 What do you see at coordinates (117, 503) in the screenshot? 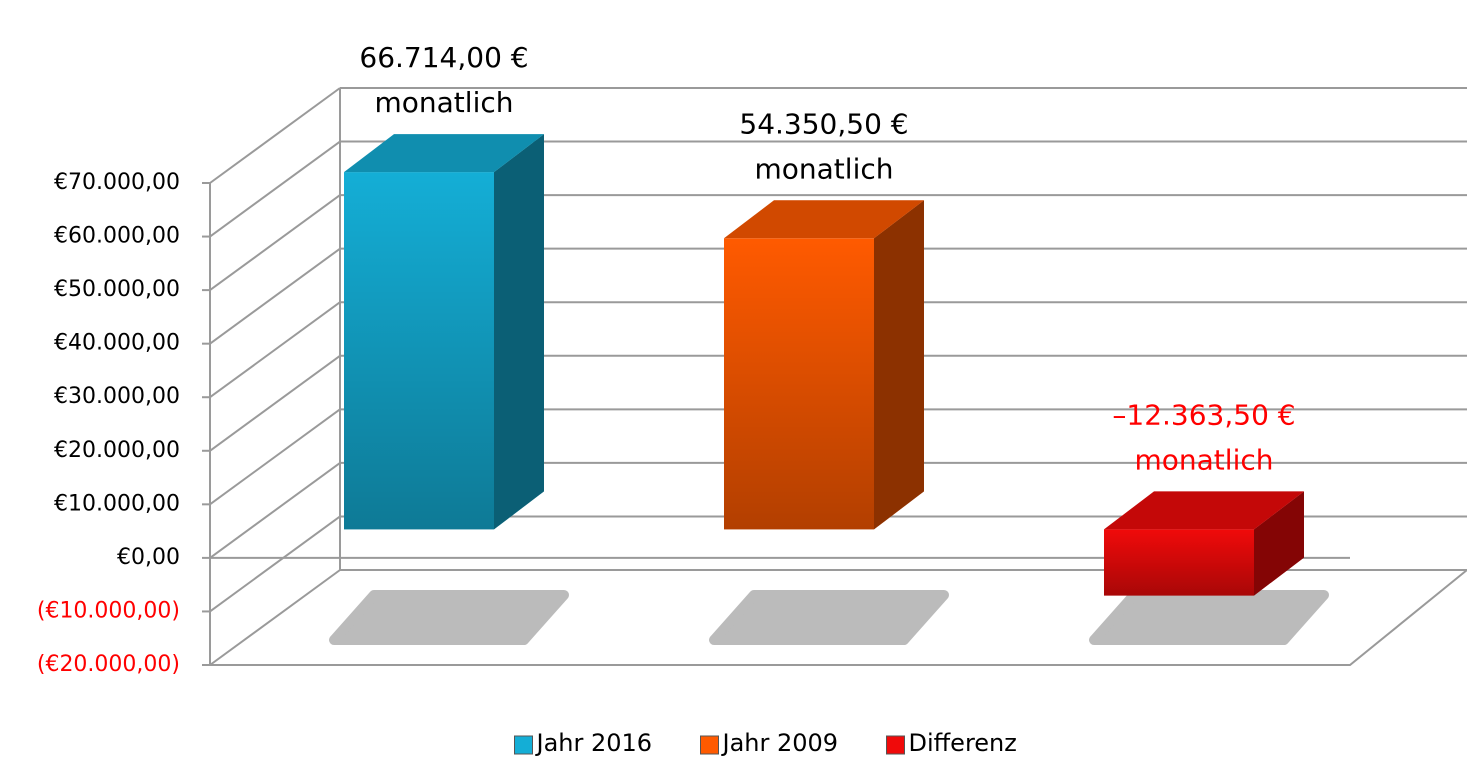
I see `y-tick-label: €10.000,00` at bounding box center [117, 503].